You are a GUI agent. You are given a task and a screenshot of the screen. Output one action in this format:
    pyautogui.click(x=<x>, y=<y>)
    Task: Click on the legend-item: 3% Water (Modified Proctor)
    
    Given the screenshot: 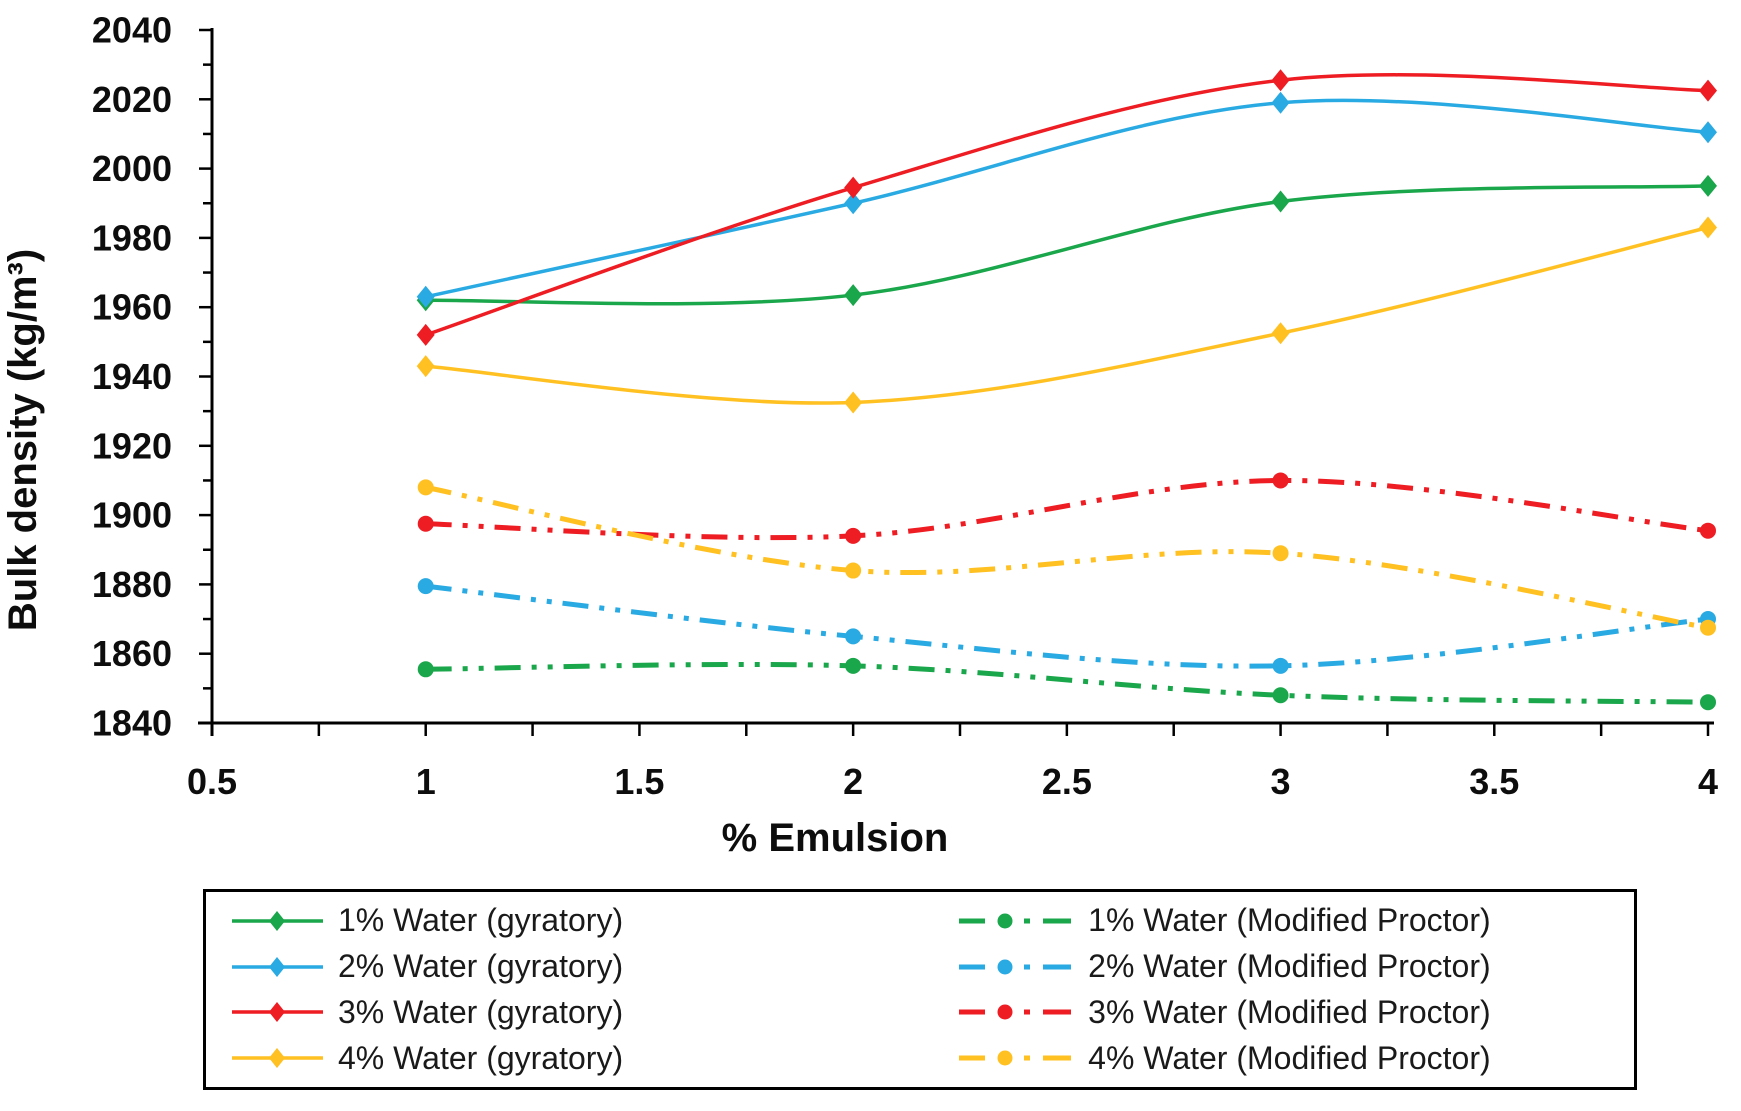 What is the action you would take?
    pyautogui.click(x=1295, y=1012)
    